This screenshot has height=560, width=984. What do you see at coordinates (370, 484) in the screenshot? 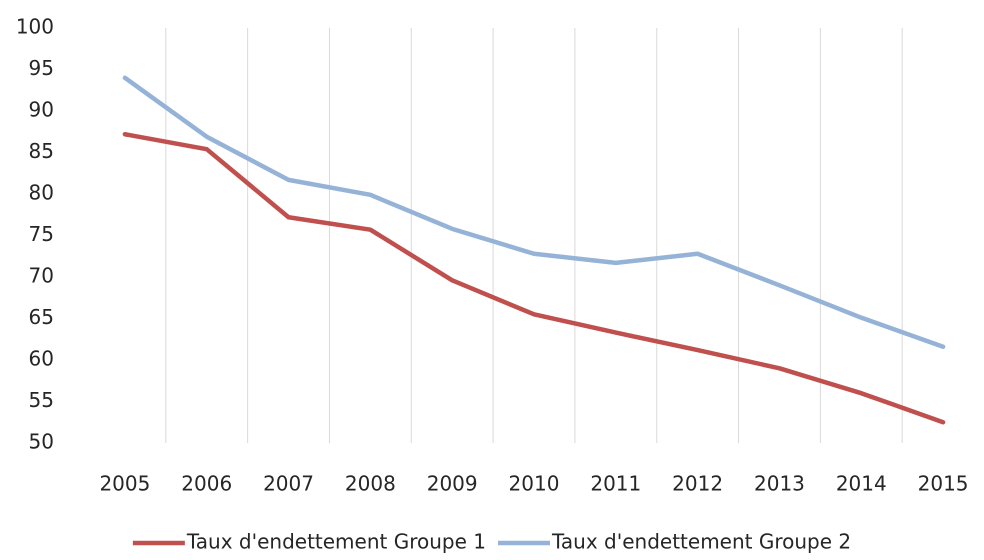
I see `x-tick-label: 2008` at bounding box center [370, 484].